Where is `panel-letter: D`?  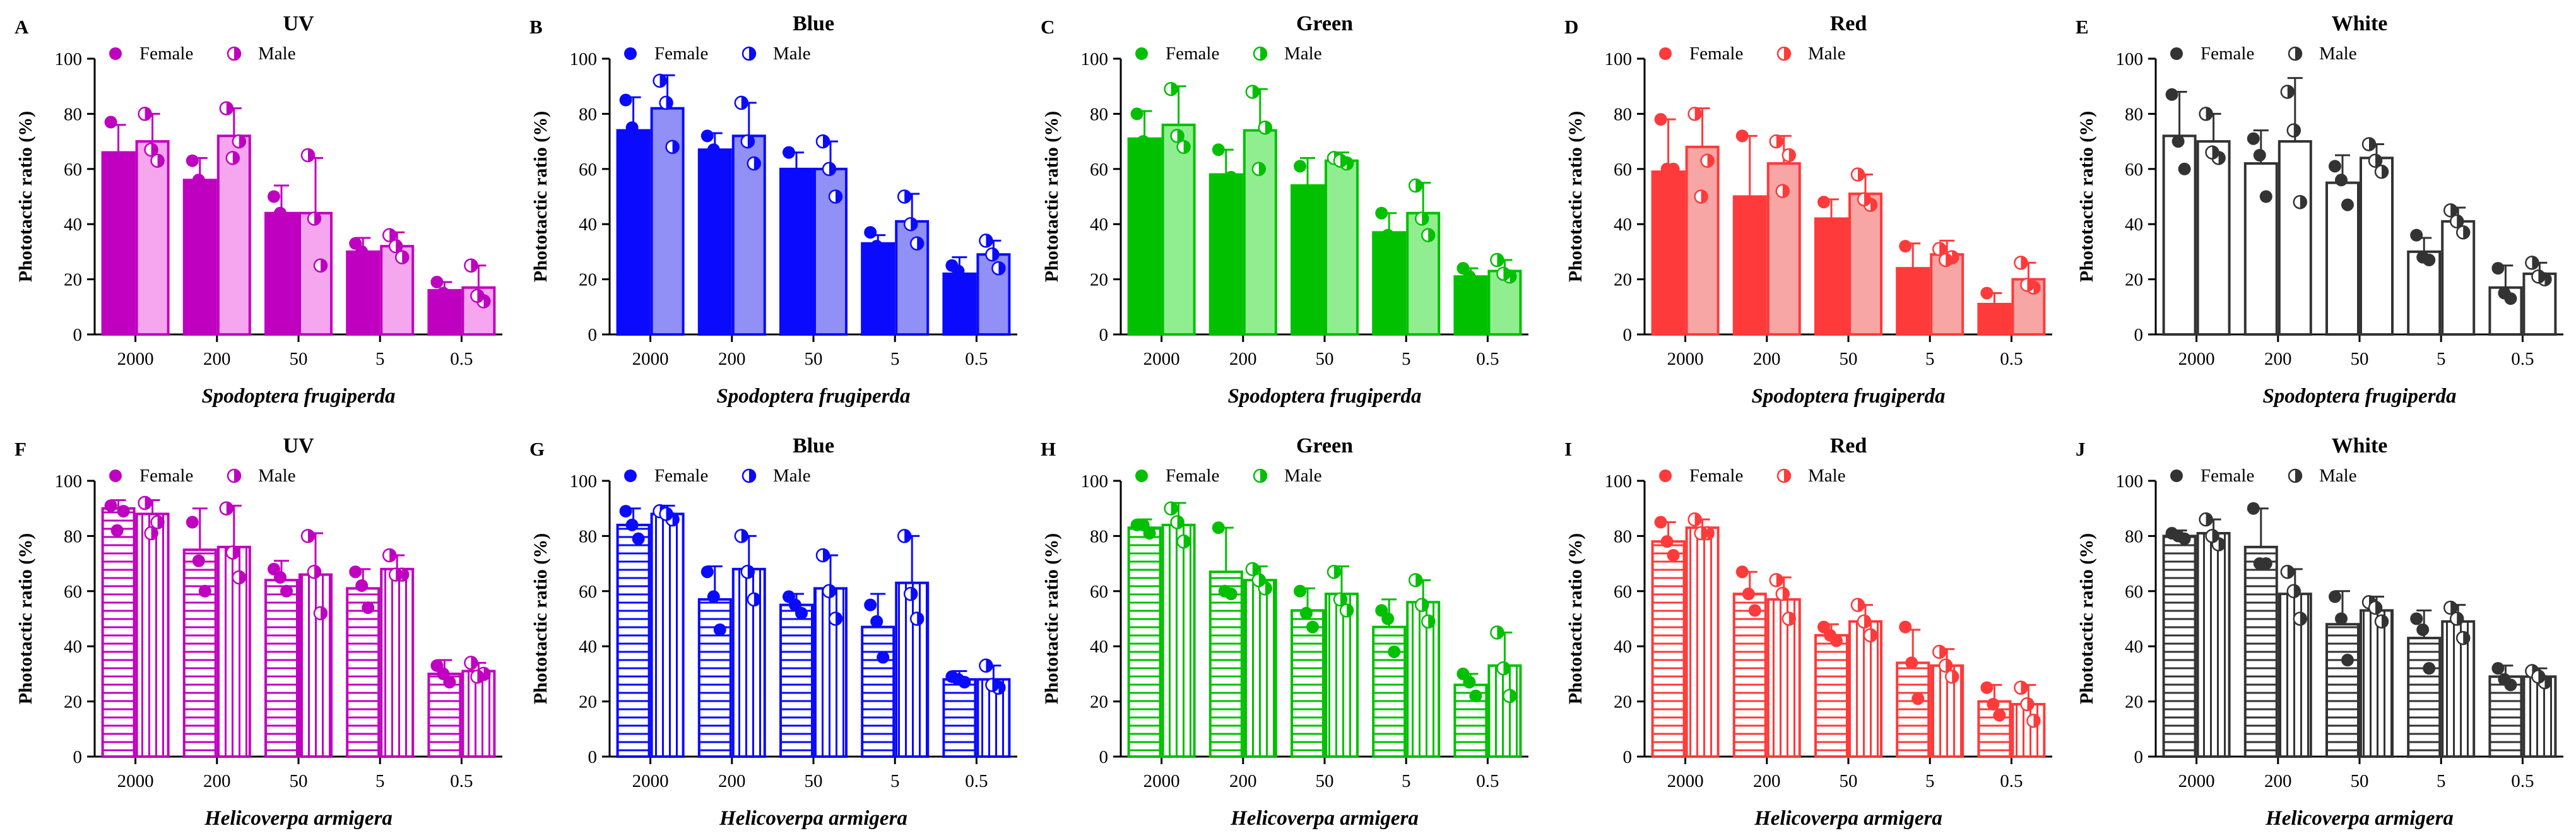
panel-letter: D is located at coordinates (1571, 27).